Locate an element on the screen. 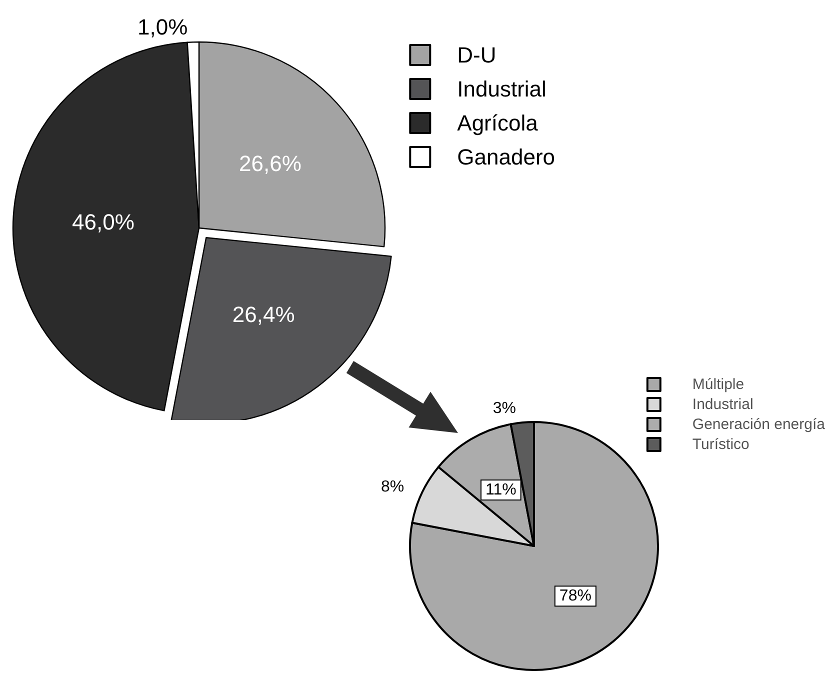  legend-label: Múltiple is located at coordinates (718, 384).